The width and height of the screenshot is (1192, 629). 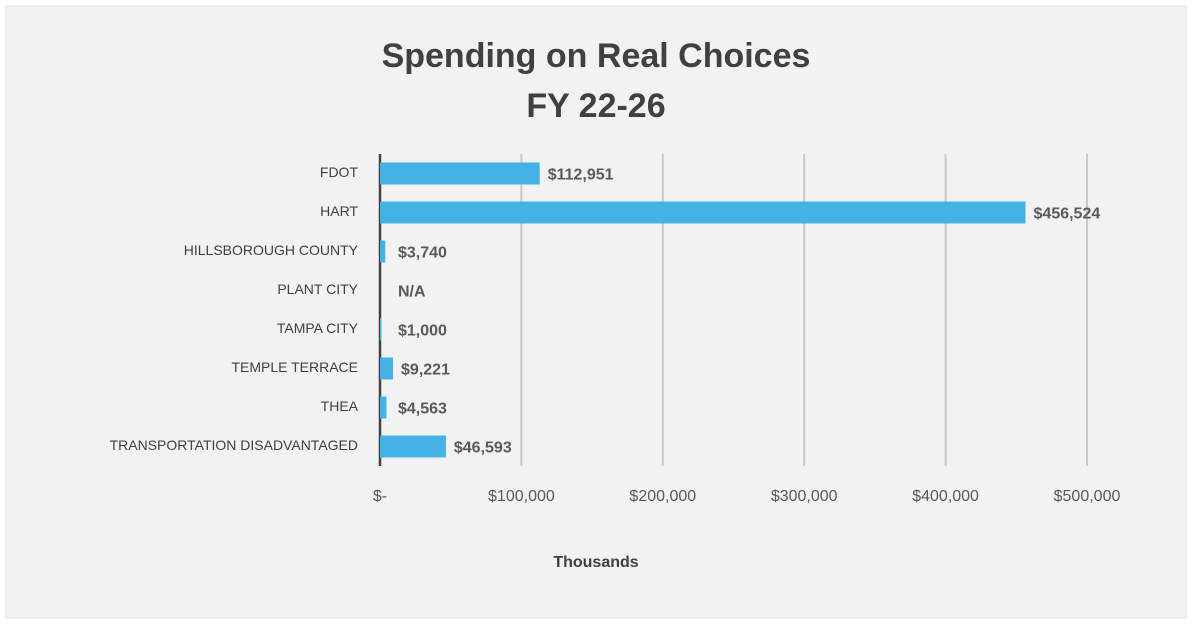 I want to click on x-tick-label: $400,000, so click(x=945, y=496).